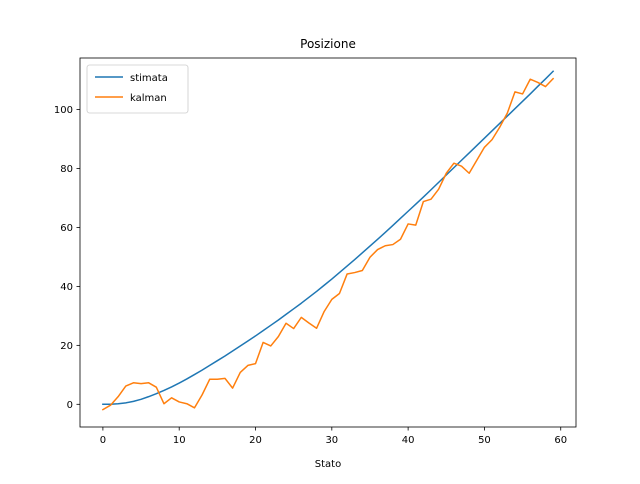 The width and height of the screenshot is (640, 484). Describe the element at coordinates (328, 44) in the screenshot. I see `chart-title: Posizione` at that location.